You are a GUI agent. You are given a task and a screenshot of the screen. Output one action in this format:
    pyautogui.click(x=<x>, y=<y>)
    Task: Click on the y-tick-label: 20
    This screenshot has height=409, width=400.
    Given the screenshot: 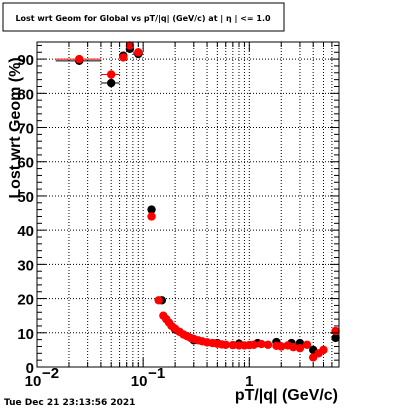 What is the action you would take?
    pyautogui.click(x=25, y=300)
    